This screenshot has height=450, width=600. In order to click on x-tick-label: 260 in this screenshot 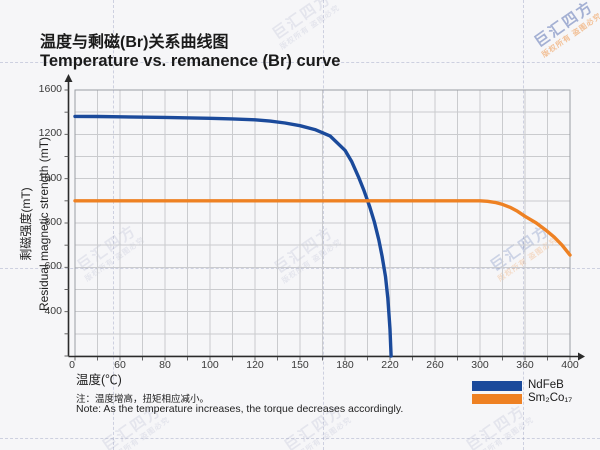, I will do `click(435, 365)`.